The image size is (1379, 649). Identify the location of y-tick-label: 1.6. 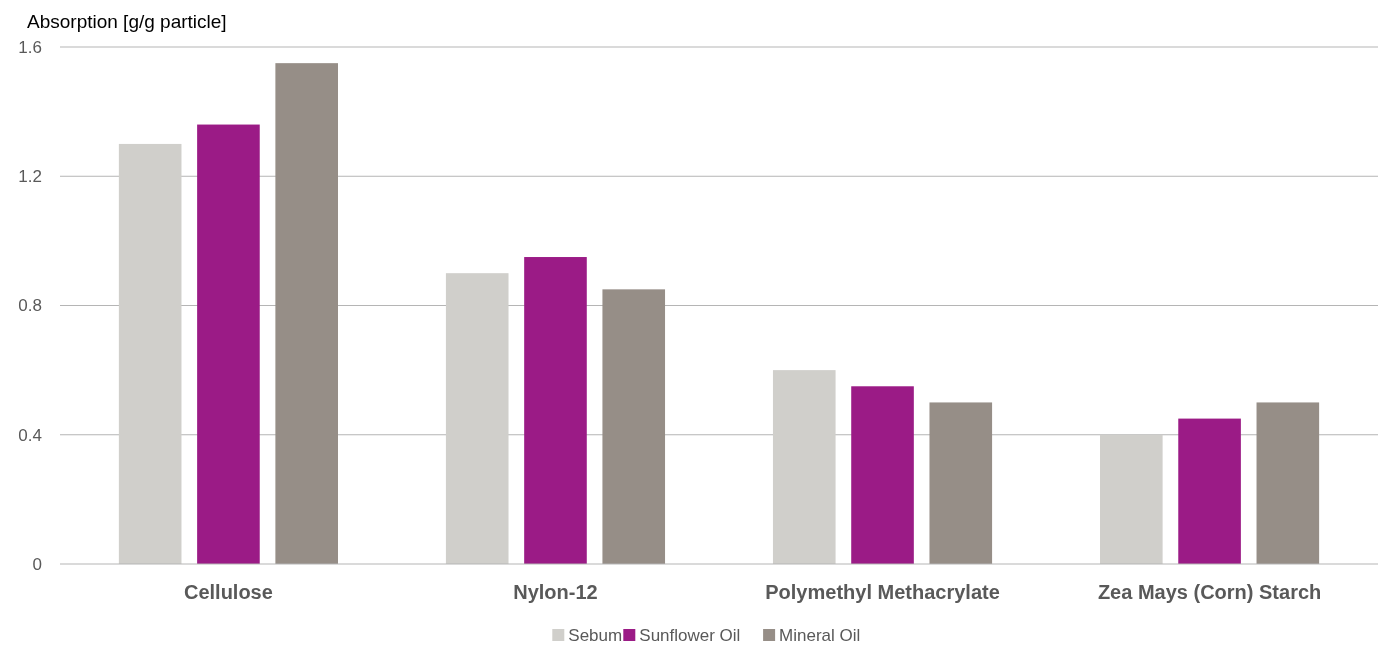
(30, 47).